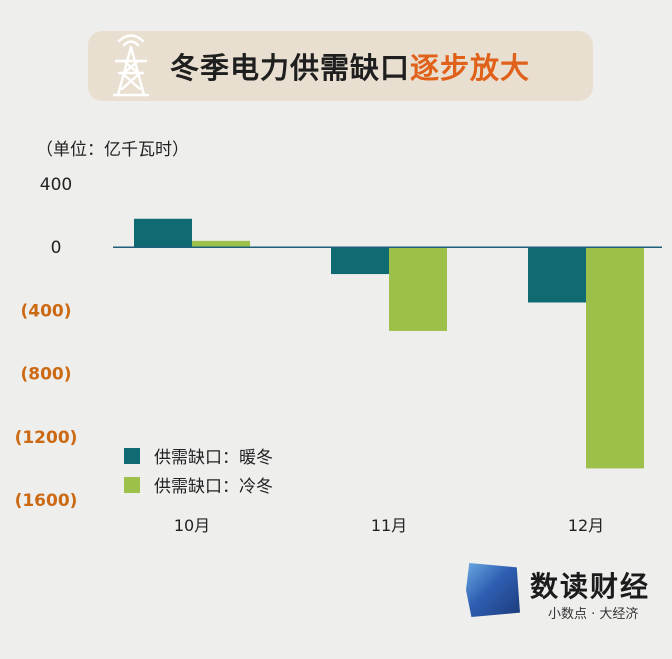 The width and height of the screenshot is (672, 659). I want to click on legend: 供需缺口：暖冬 供需缺口：冷冬, so click(198, 470).